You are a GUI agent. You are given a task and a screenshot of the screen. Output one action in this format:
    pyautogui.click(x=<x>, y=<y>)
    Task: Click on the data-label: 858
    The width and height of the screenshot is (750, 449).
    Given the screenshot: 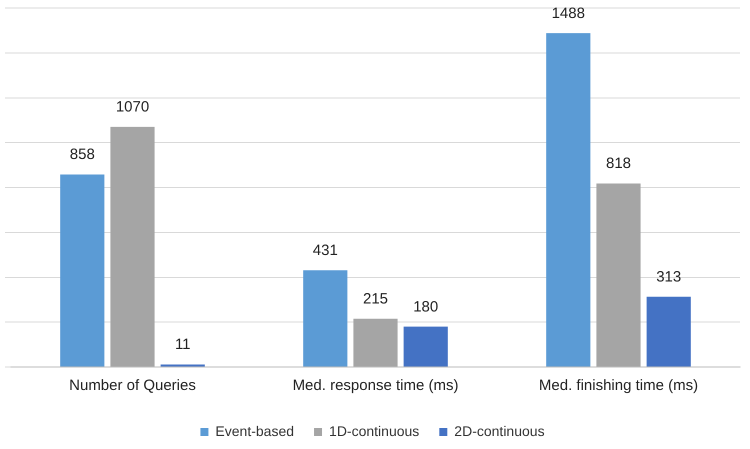 What is the action you would take?
    pyautogui.click(x=82, y=155)
    